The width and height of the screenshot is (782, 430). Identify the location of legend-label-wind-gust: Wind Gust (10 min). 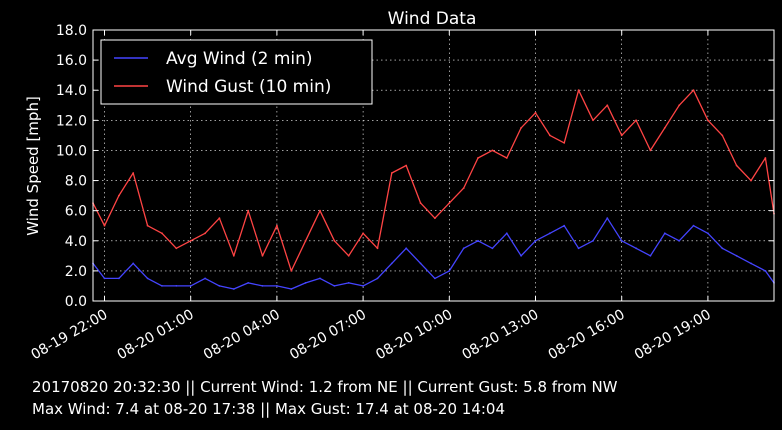
(248, 87).